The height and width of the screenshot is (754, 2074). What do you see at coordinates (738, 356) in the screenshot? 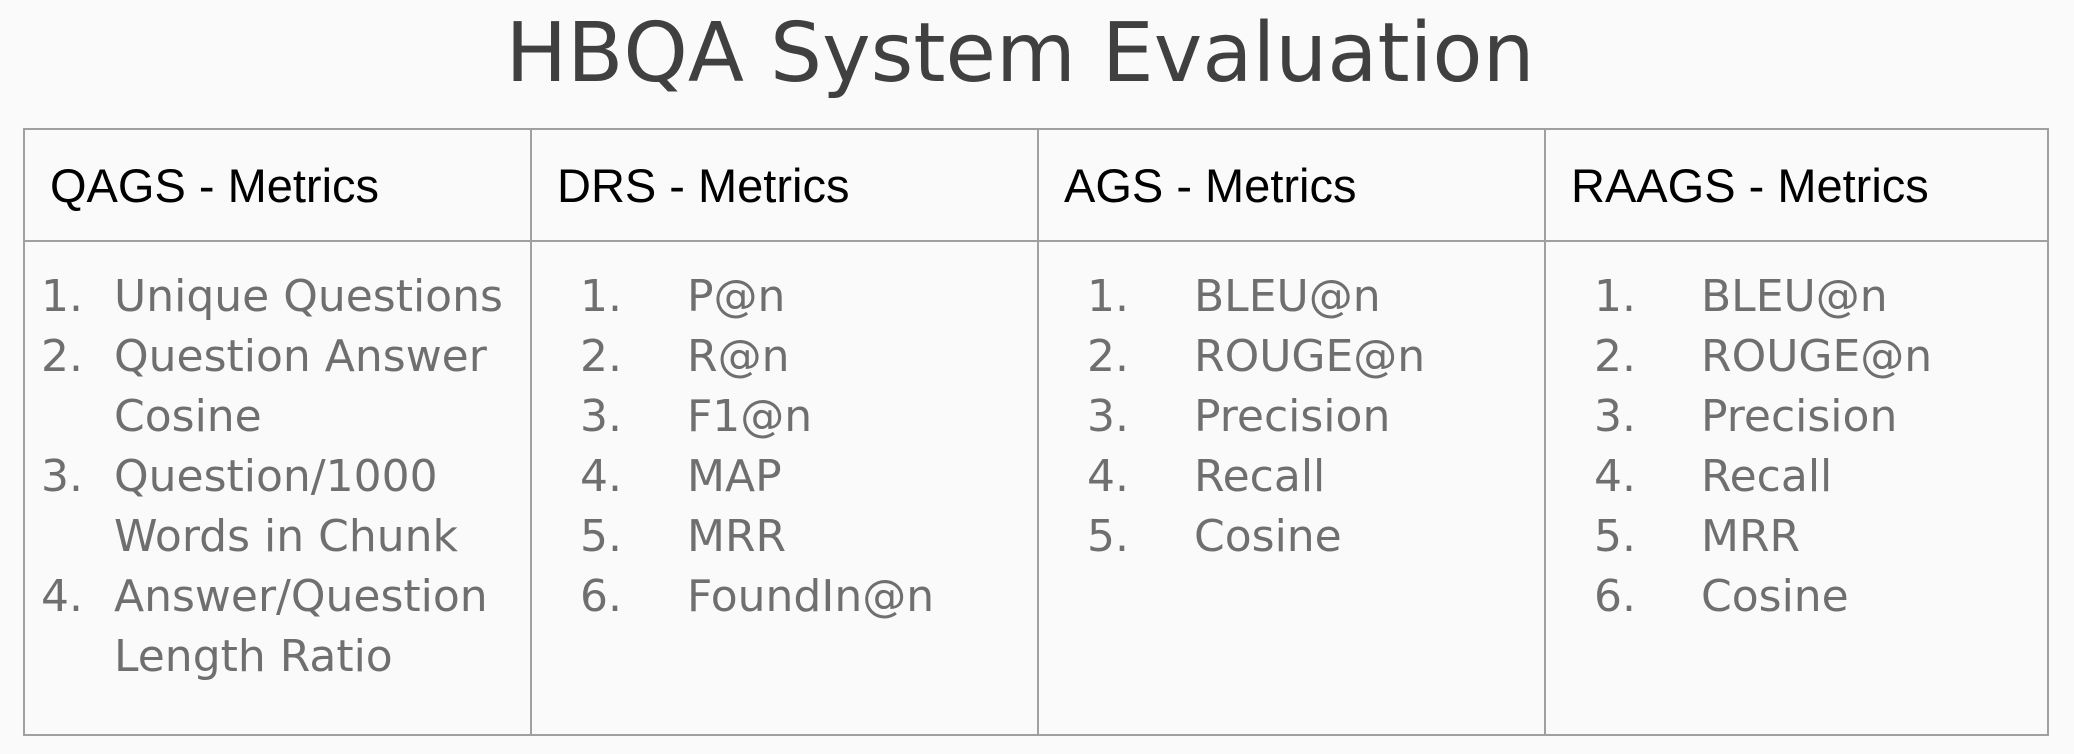
I see `item-text: R@n` at bounding box center [738, 356].